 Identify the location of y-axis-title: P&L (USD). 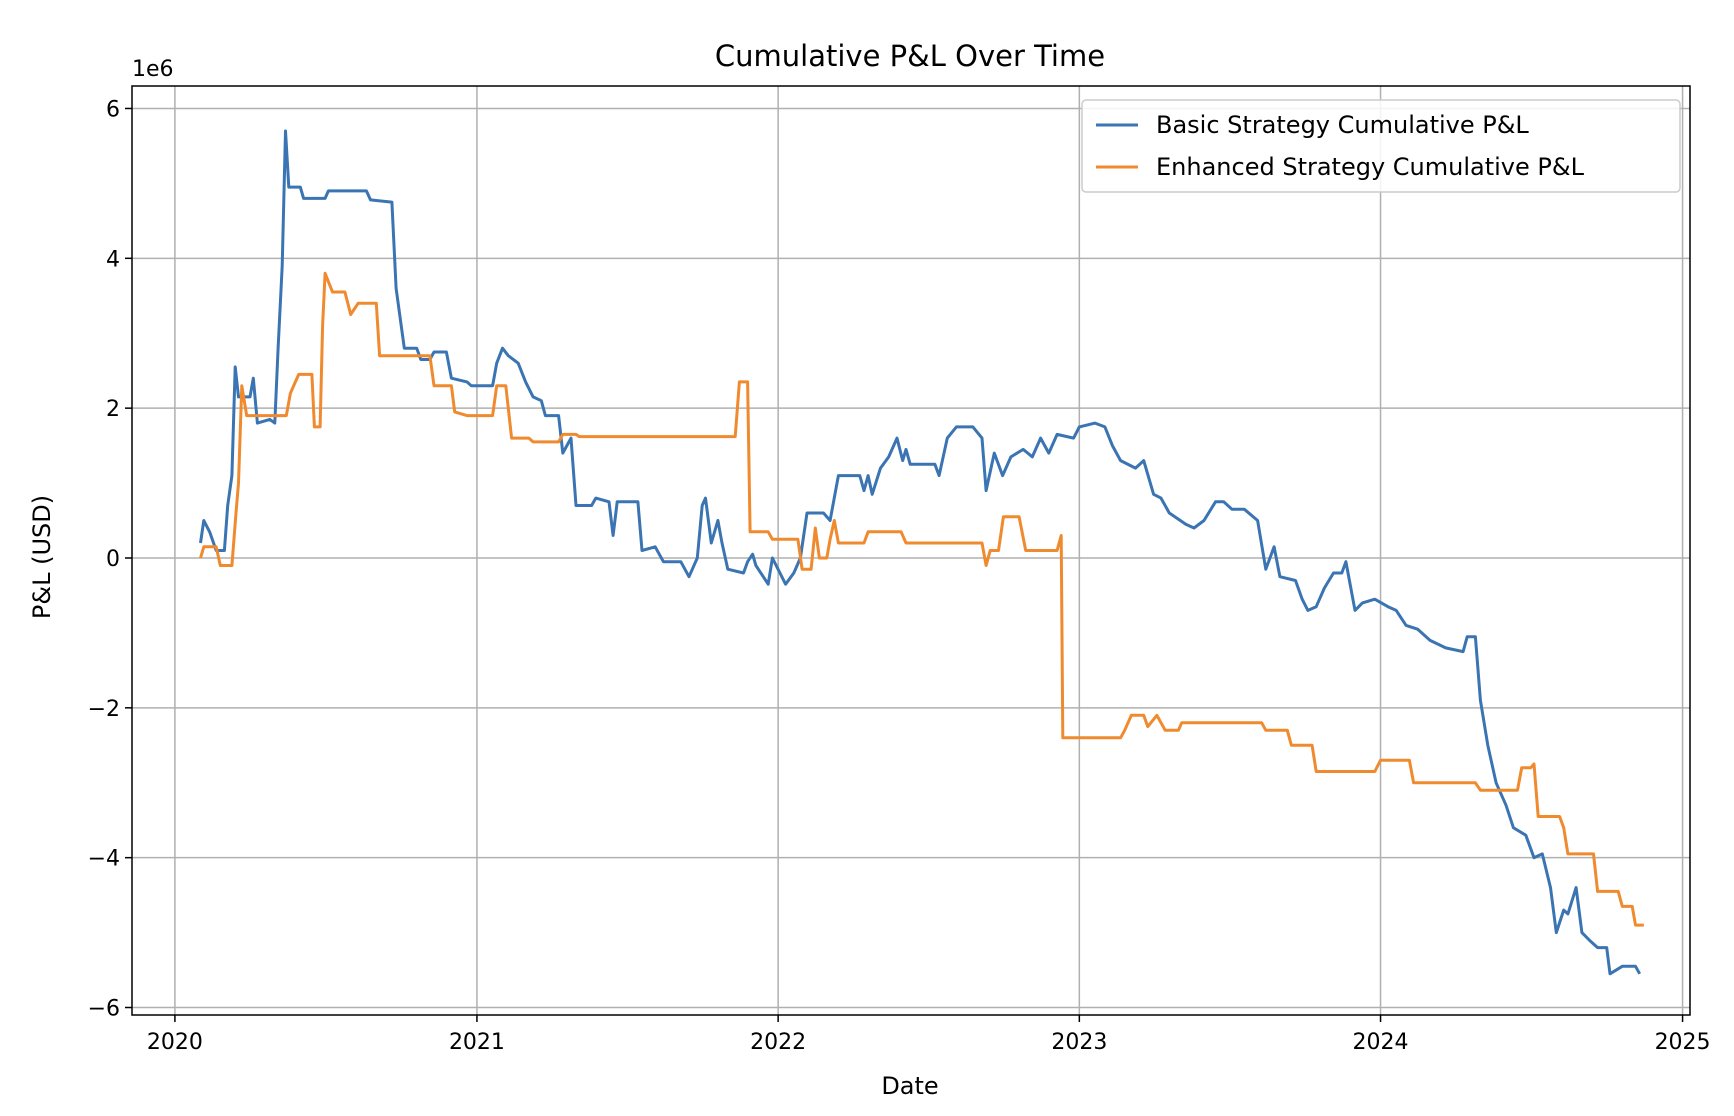
(42, 557).